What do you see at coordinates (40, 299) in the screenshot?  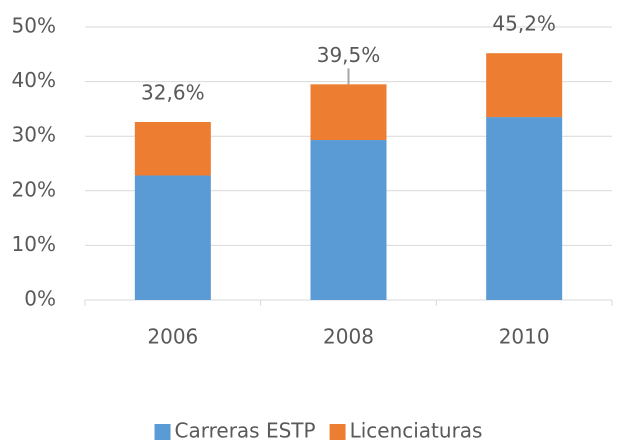 I see `y-tick-label: 0%` at bounding box center [40, 299].